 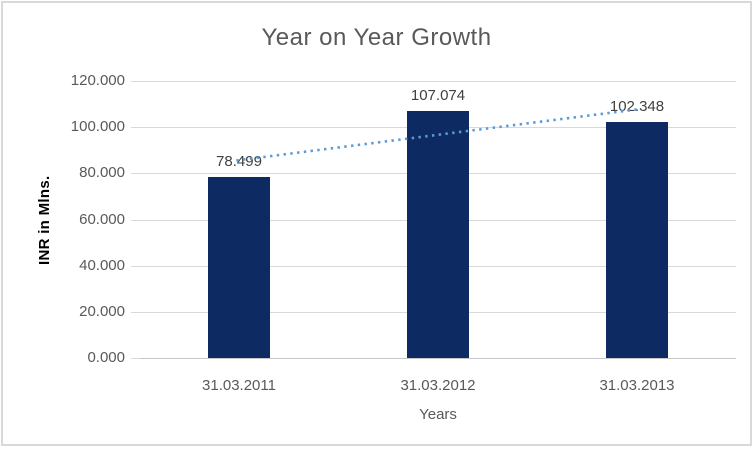 I want to click on major-gridline, so click(x=438, y=81).